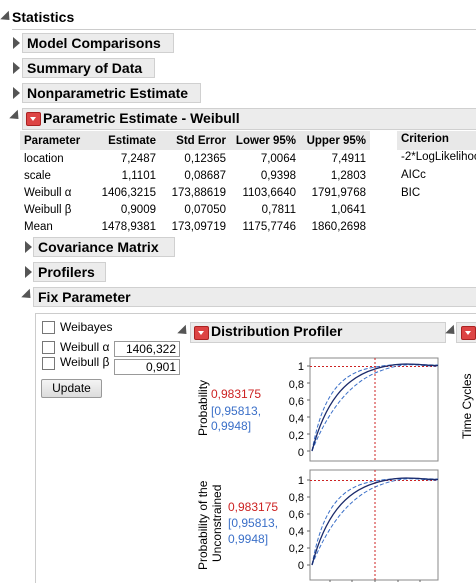  I want to click on cell-parameter: Weibull α, so click(48, 192).